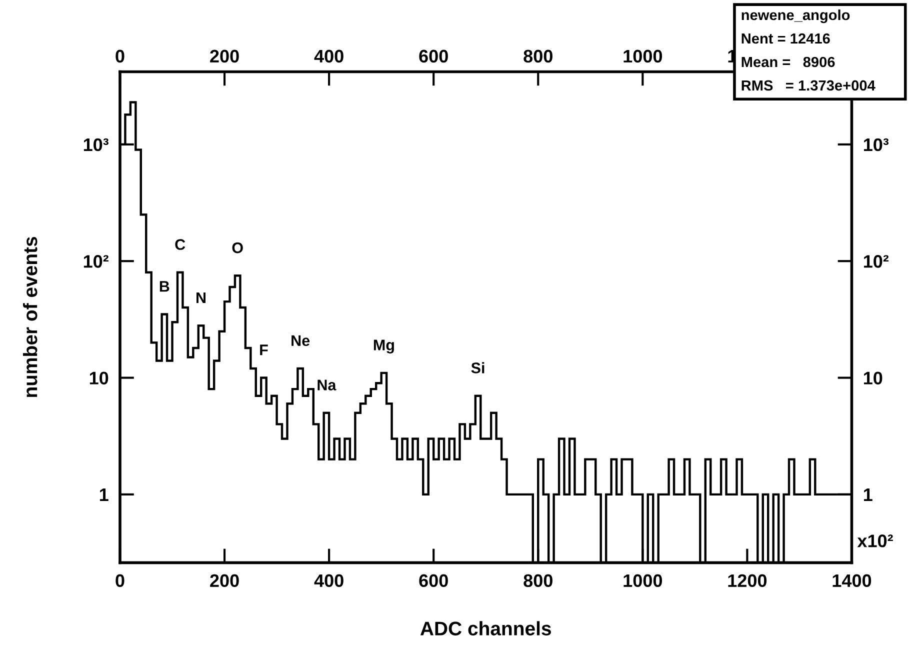  Describe the element at coordinates (327, 385) in the screenshot. I see `annotation: Na` at that location.